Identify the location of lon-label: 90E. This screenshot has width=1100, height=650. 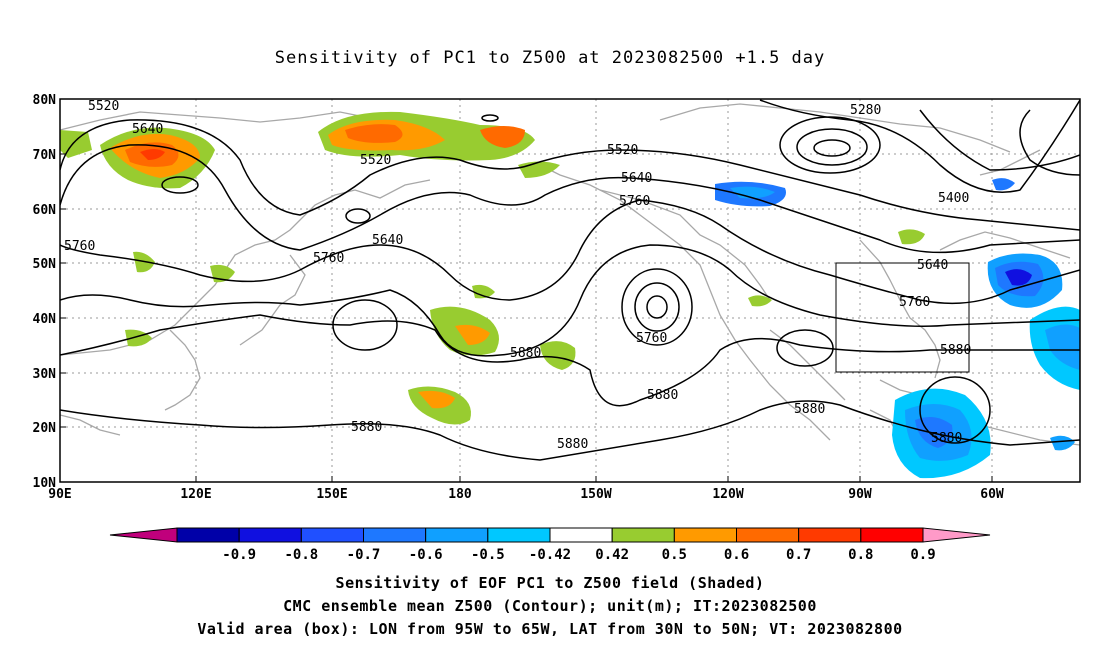
(59, 494).